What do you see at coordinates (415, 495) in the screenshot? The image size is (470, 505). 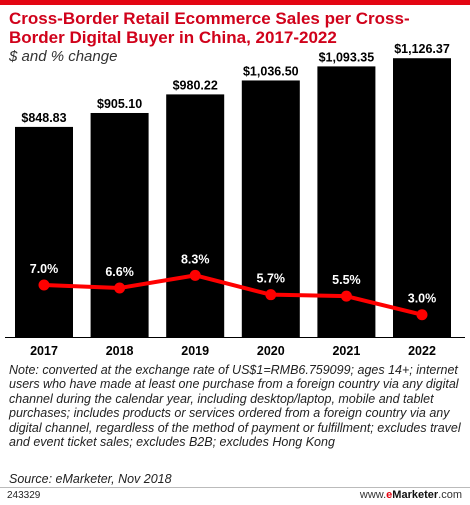 I see `brand-marketer: Marketer` at bounding box center [415, 495].